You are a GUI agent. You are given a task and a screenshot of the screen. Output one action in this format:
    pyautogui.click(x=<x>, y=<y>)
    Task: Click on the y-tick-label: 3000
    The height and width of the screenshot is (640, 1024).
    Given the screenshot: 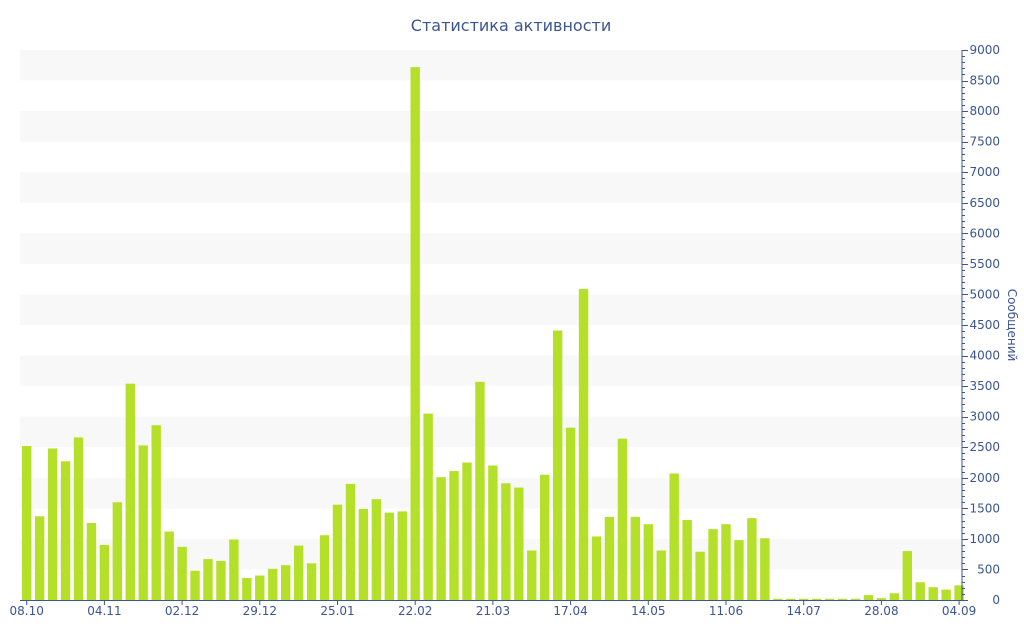 What is the action you would take?
    pyautogui.click(x=984, y=417)
    